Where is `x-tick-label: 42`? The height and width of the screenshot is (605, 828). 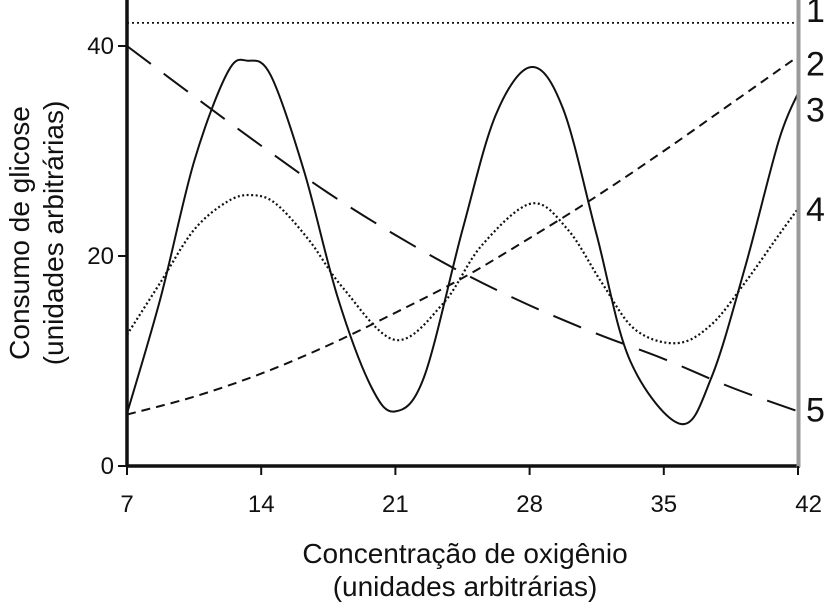
x-tick-label: 42 is located at coordinates (808, 504).